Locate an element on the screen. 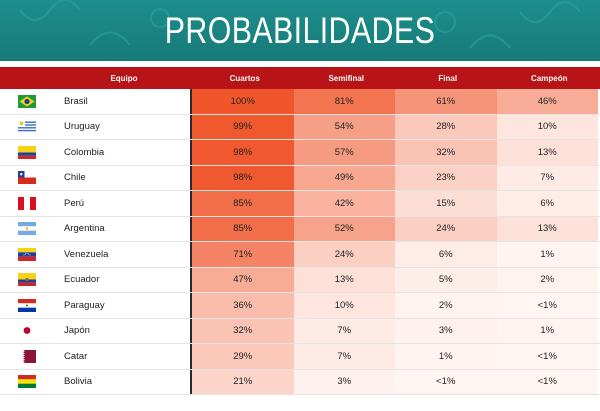  table-row: Paraguay 36% 10% 2% <1% is located at coordinates (300, 306).